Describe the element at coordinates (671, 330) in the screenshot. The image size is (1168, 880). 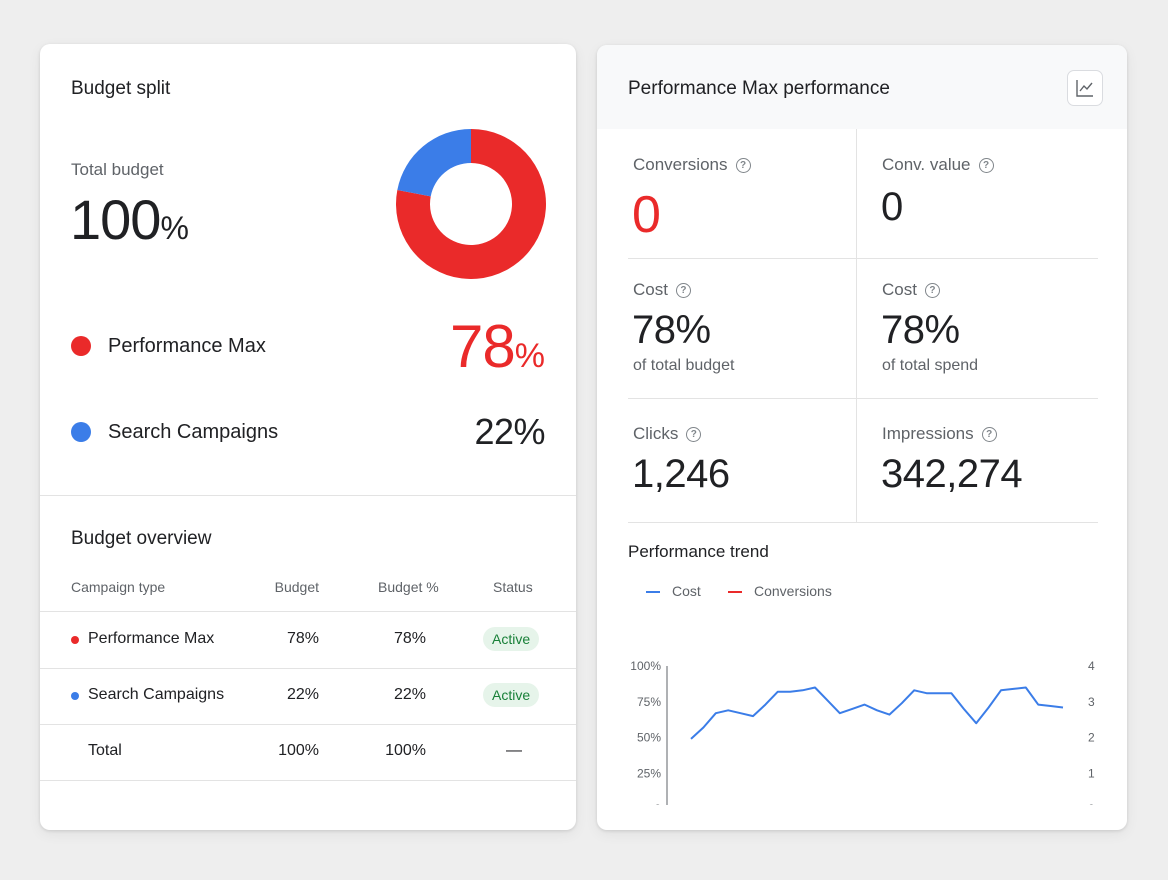
I see `cost-budget-value: 78%` at that location.